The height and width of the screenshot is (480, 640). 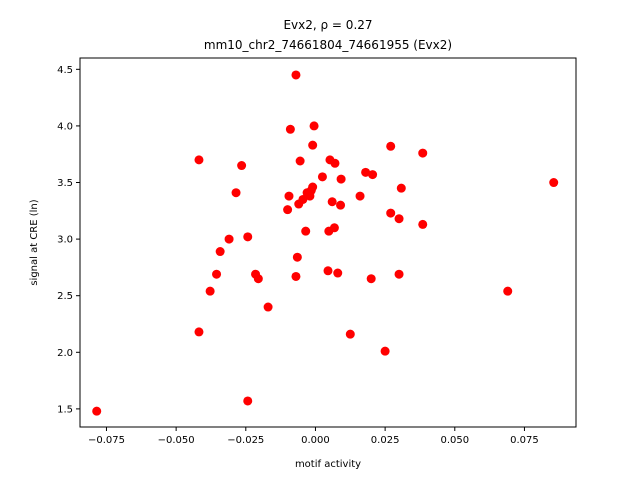 I want to click on y-tick-label: 1.5, so click(x=65, y=409).